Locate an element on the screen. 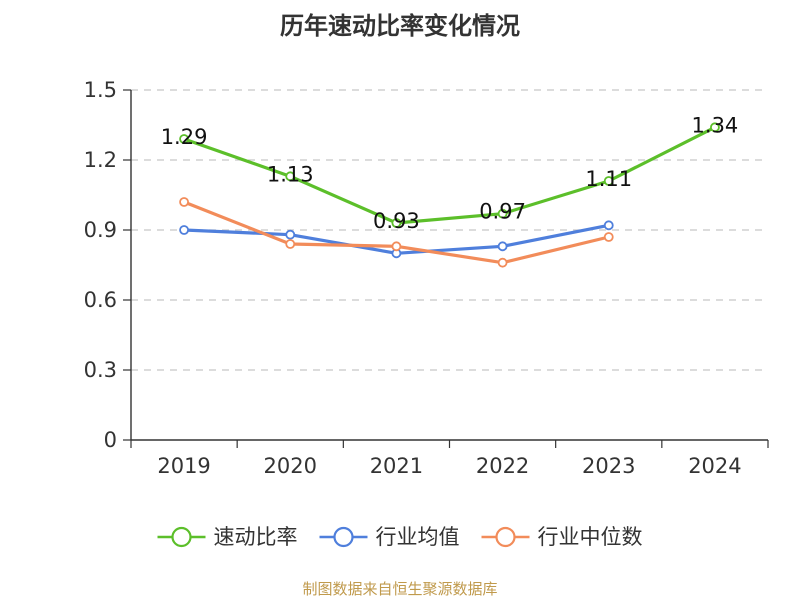  data-label: 1.34 is located at coordinates (715, 125).